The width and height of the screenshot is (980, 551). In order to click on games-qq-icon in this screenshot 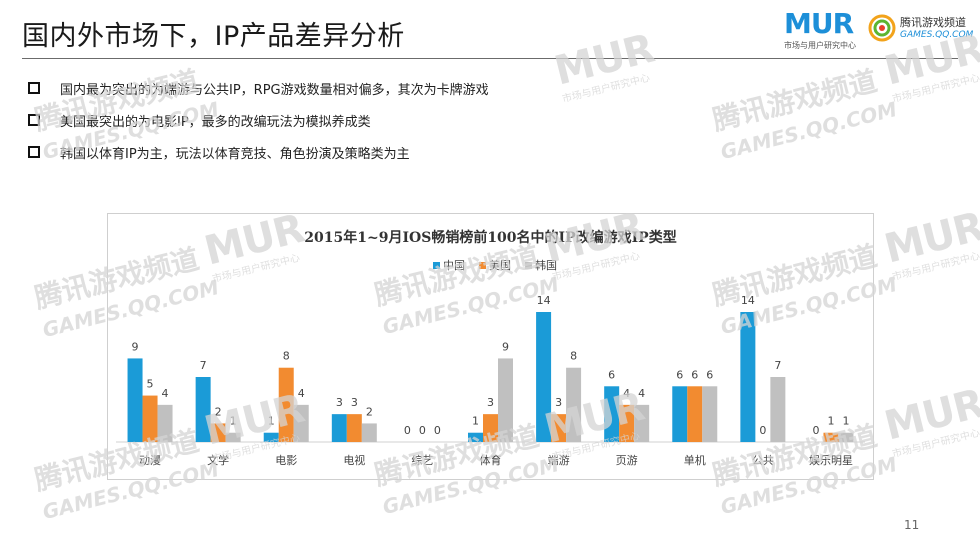, I will do `click(882, 28)`.